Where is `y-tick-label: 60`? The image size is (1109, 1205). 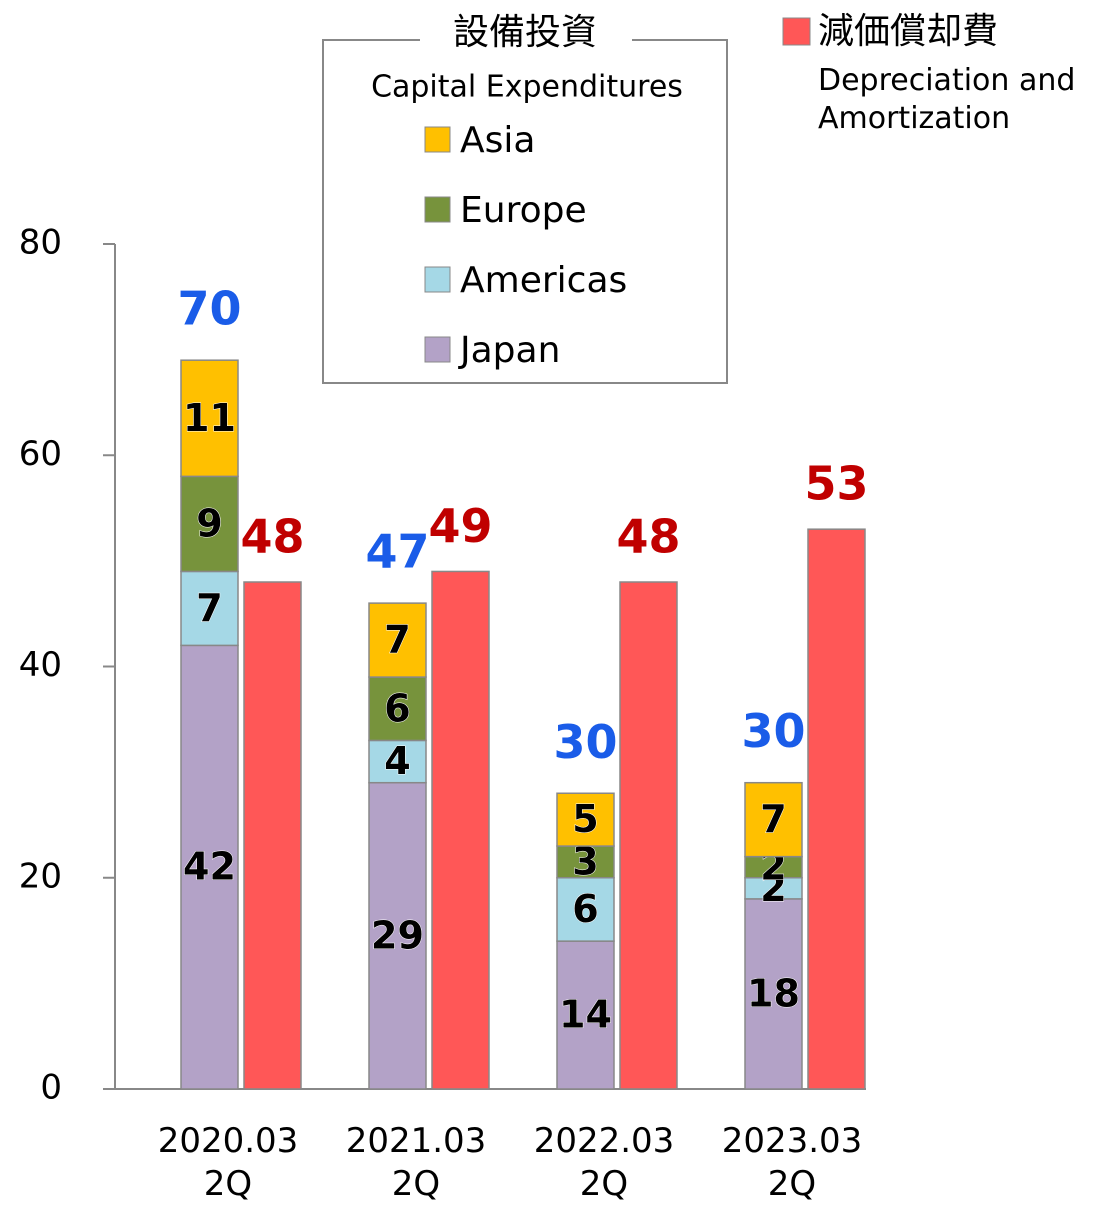
y-tick-label: 60 is located at coordinates (40, 454).